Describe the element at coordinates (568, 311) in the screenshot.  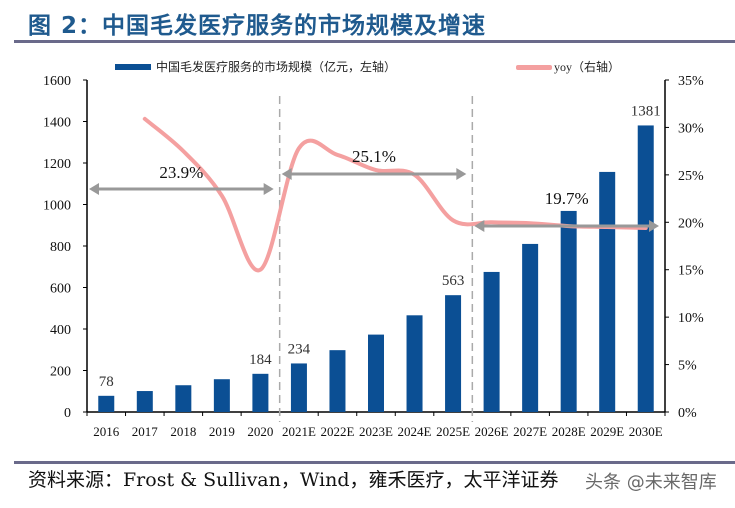
I see `bar-2028E` at that location.